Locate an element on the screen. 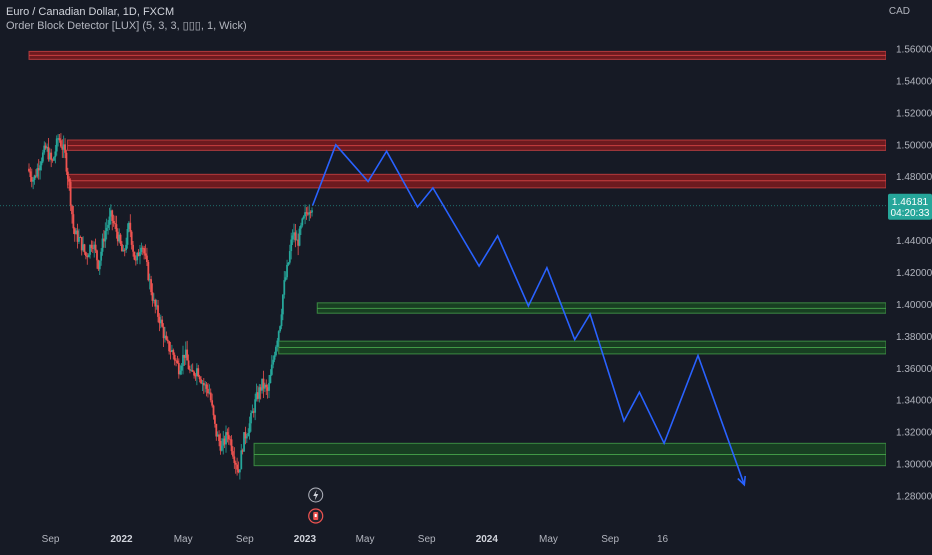 This screenshot has height=555, width=932. y-tick-label: 1.28000 is located at coordinates (914, 497).